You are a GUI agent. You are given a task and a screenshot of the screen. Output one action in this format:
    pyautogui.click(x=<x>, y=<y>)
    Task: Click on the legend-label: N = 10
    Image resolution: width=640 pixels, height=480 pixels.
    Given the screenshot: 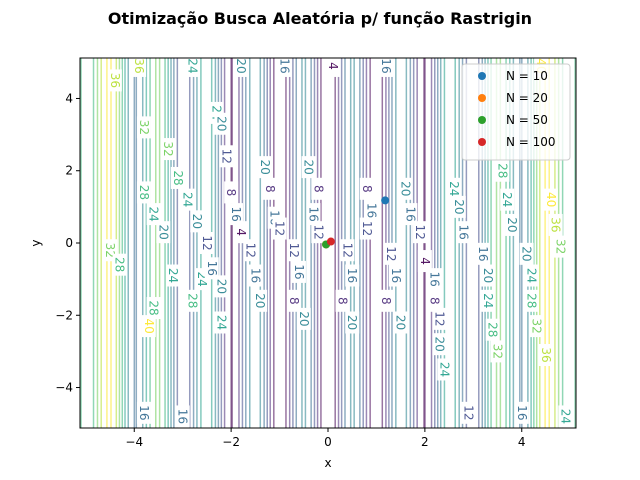 What is the action you would take?
    pyautogui.click(x=527, y=76)
    